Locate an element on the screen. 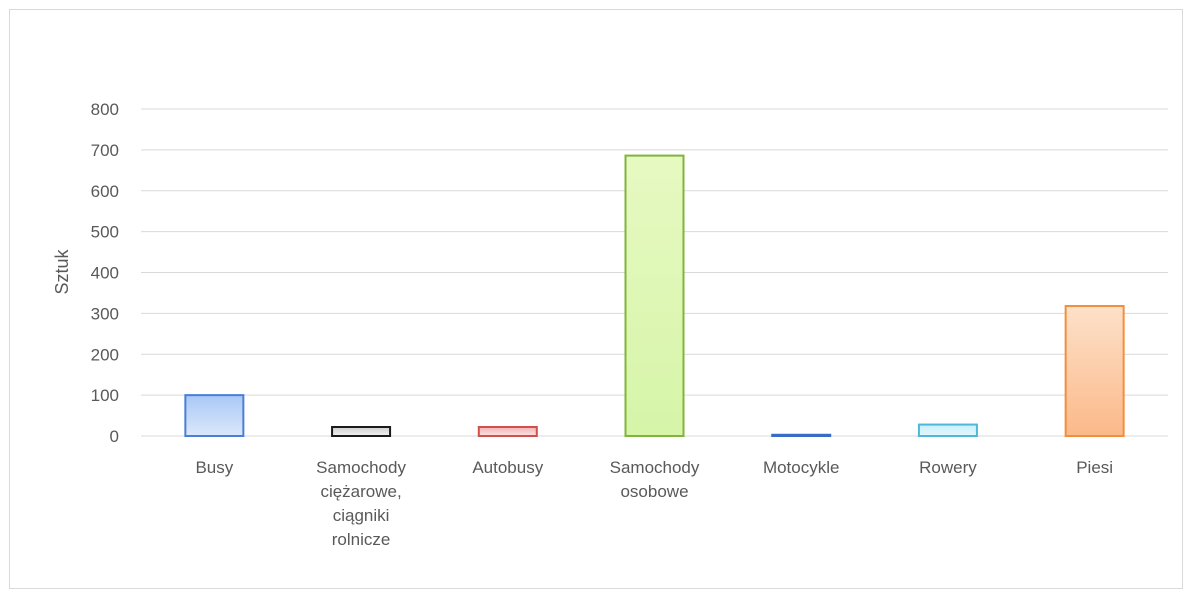 This screenshot has height=589, width=1184. y-tick-label: 500 is located at coordinates (105, 232).